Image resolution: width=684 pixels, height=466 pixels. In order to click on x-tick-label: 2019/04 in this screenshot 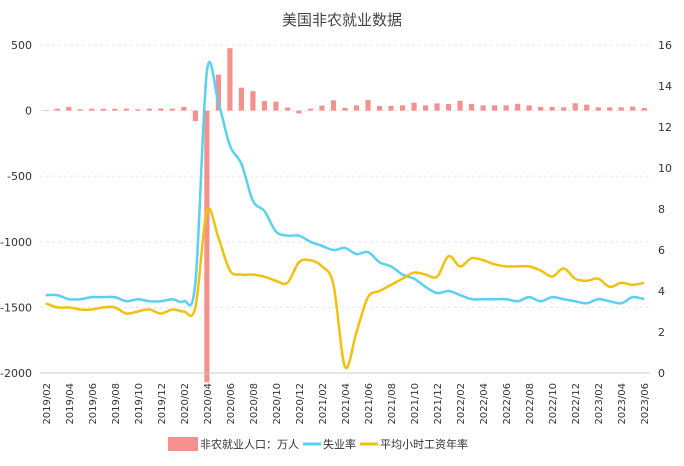, I will do `click(70, 404)`.